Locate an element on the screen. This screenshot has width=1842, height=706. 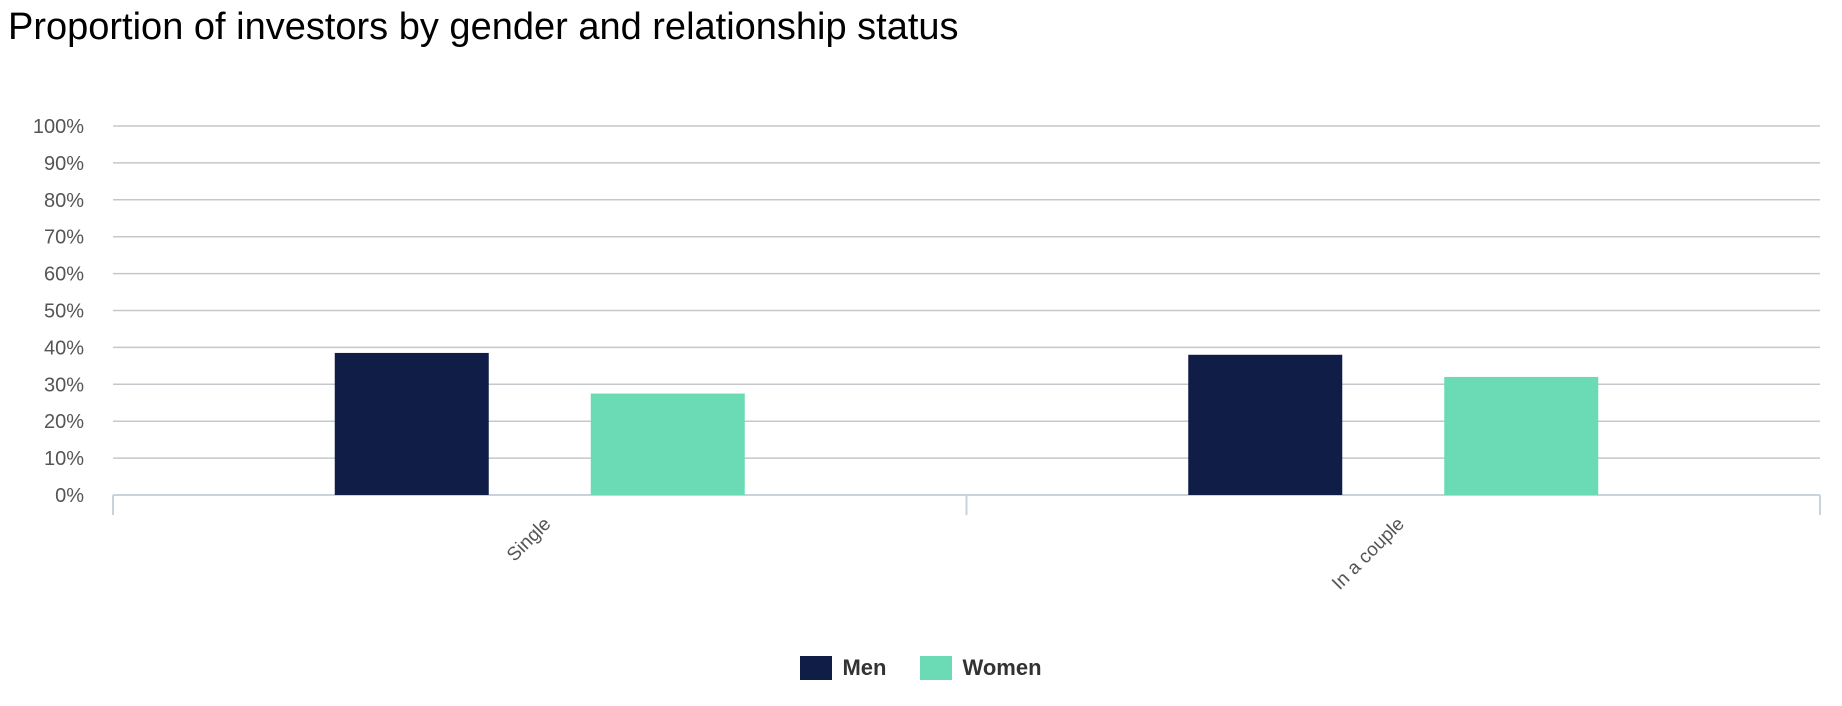
legend-item-women: Women is located at coordinates (981, 668).